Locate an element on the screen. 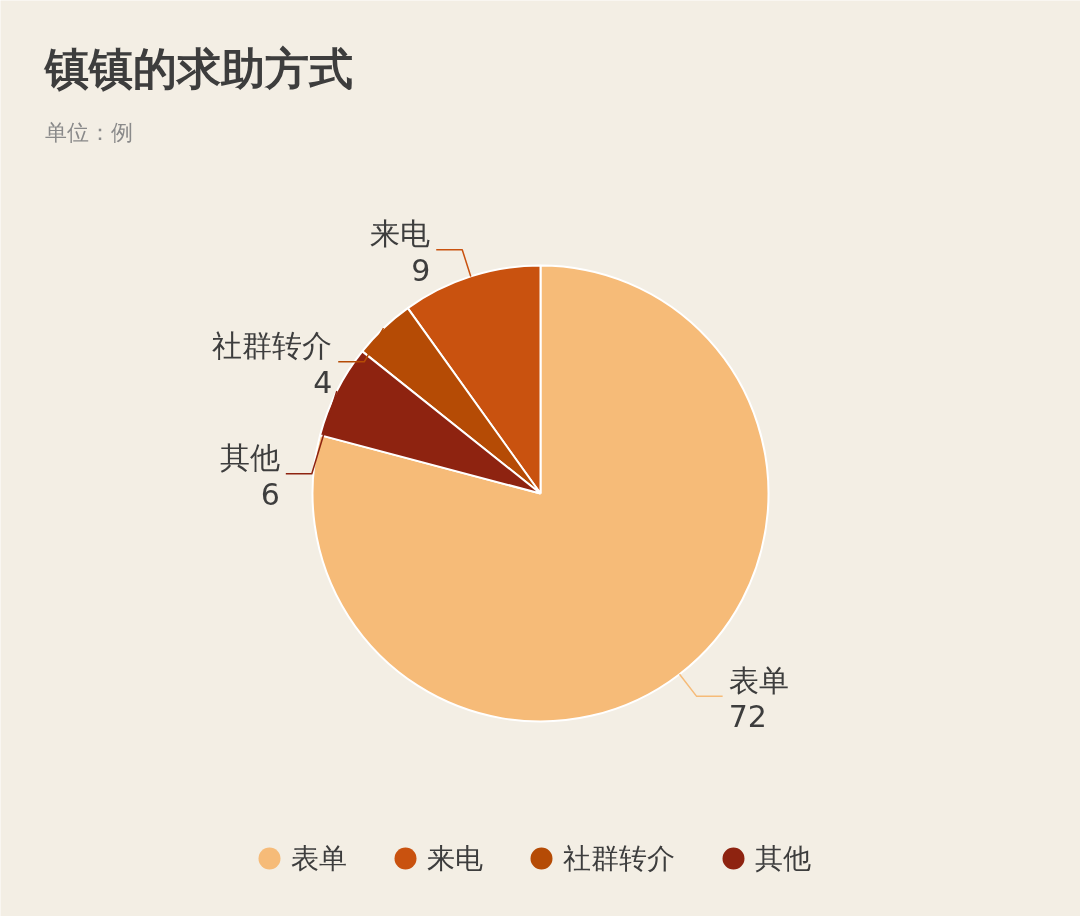  legend-label: 来电 is located at coordinates (454, 858).